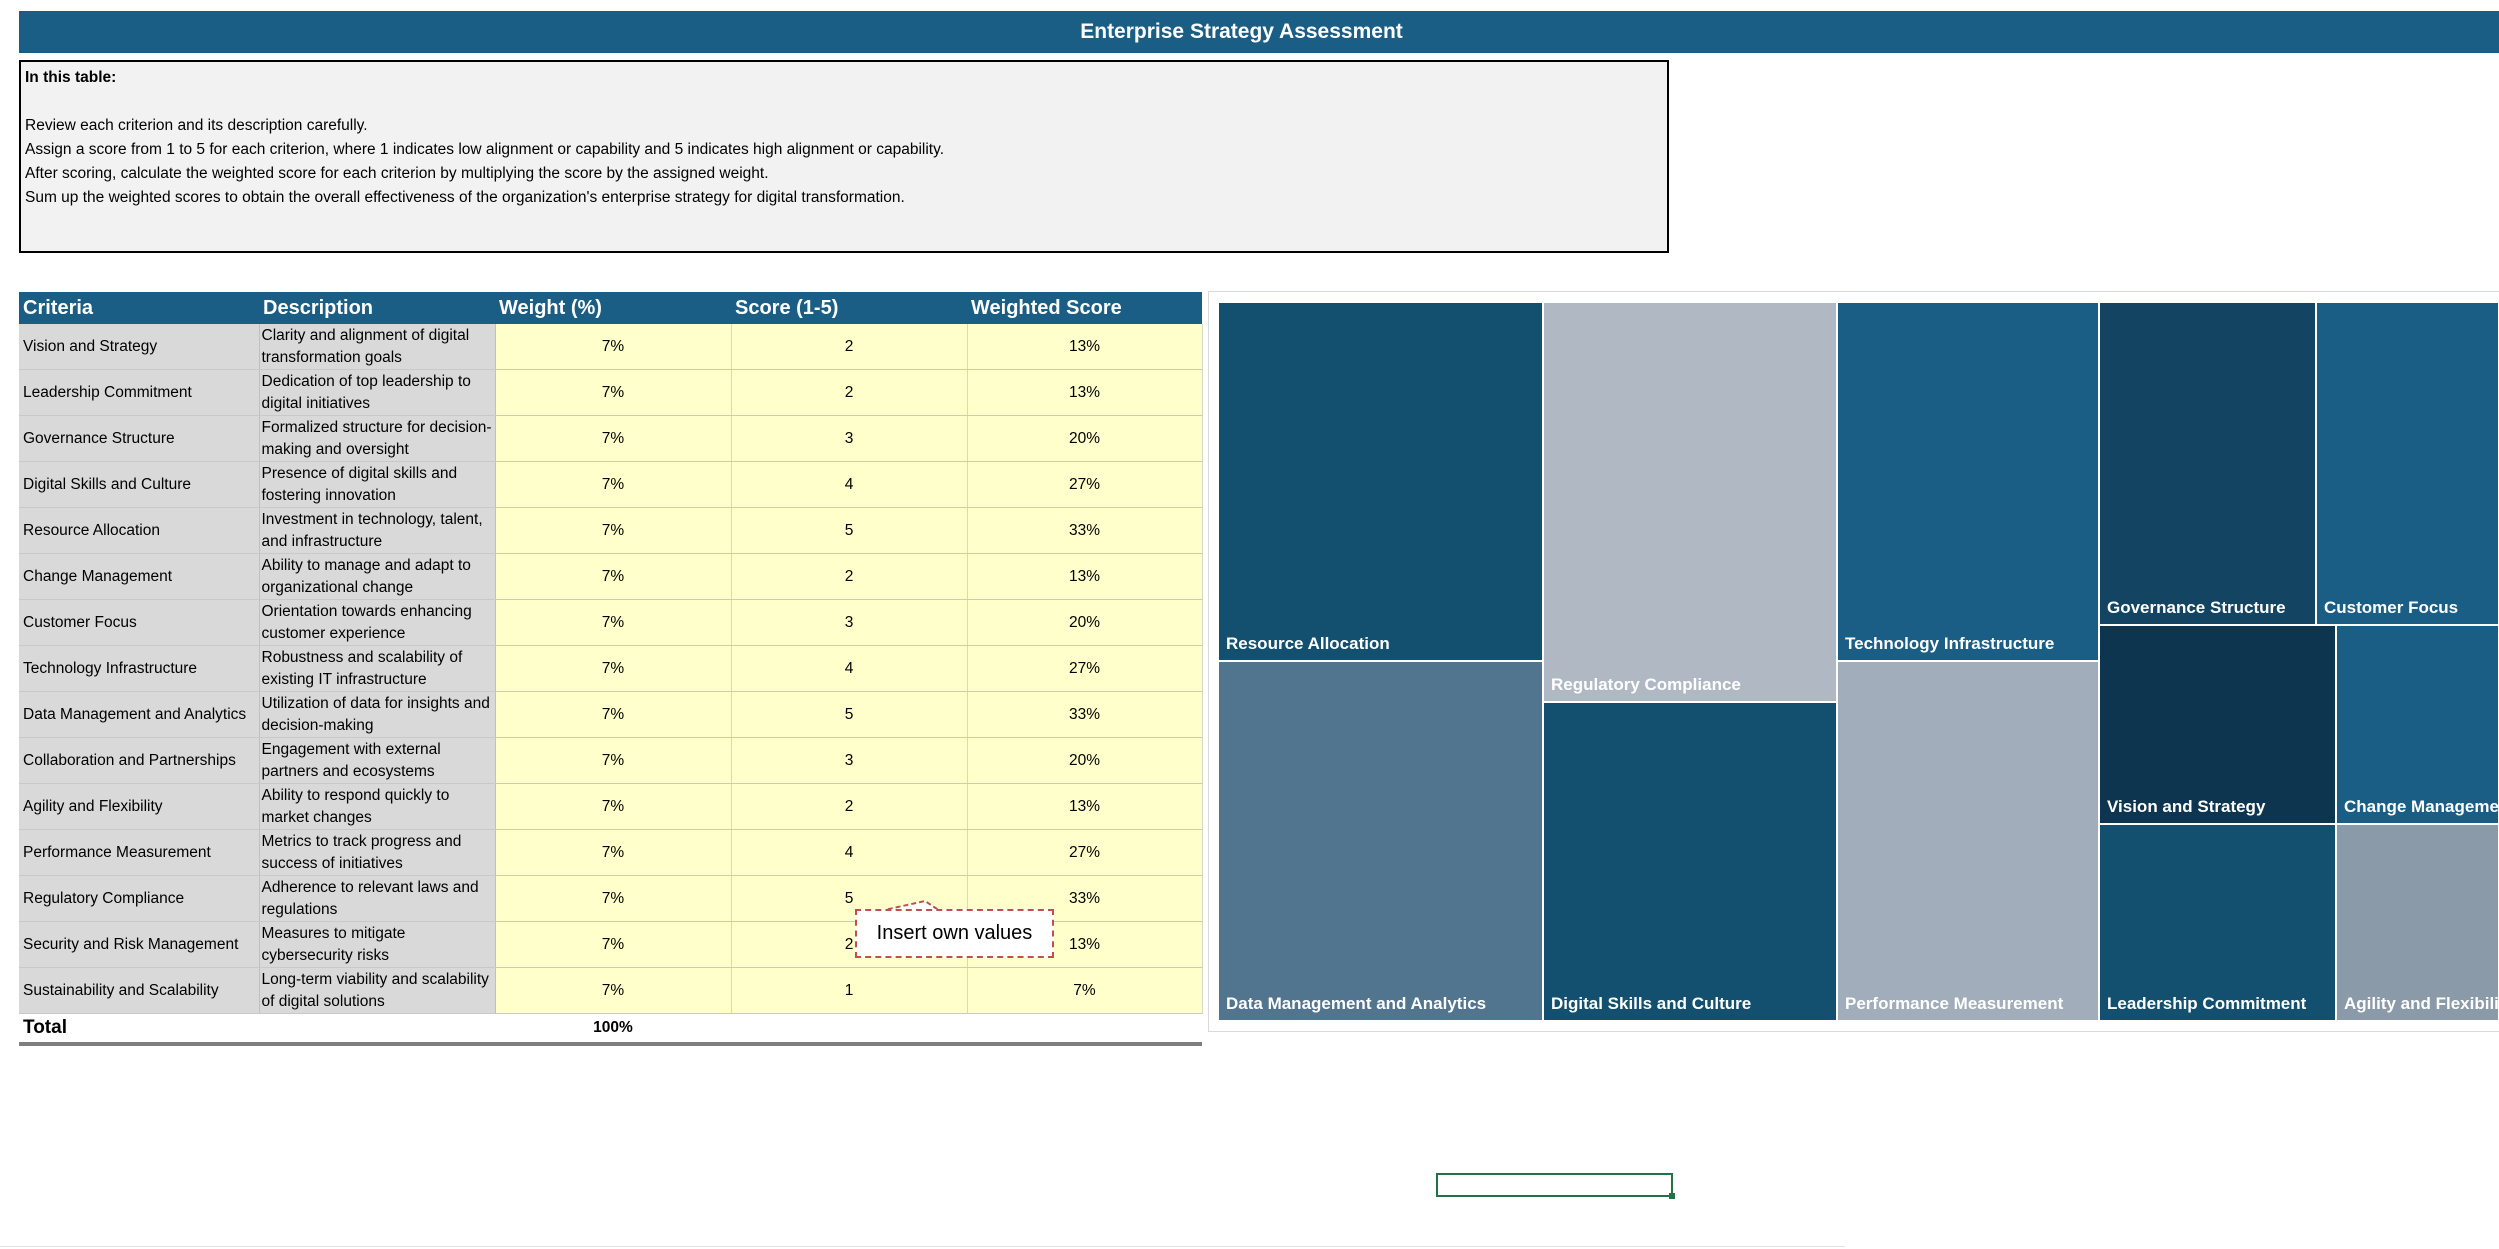 The height and width of the screenshot is (1249, 2499). What do you see at coordinates (1968, 841) in the screenshot?
I see `treemap-tile: Performance Measurement` at bounding box center [1968, 841].